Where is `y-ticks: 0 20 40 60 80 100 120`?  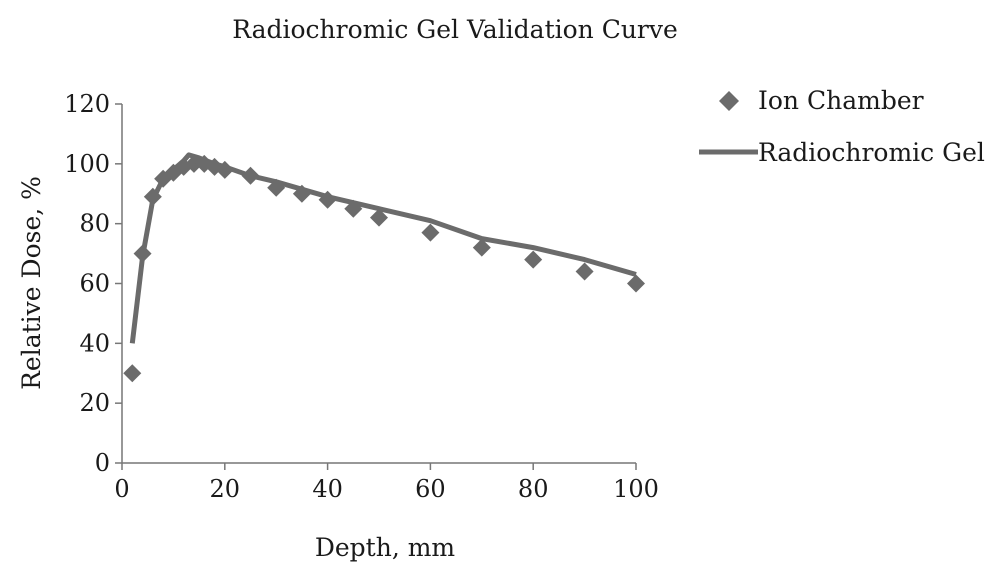
y-ticks: 0 20 40 60 80 100 120 is located at coordinates (93, 283).